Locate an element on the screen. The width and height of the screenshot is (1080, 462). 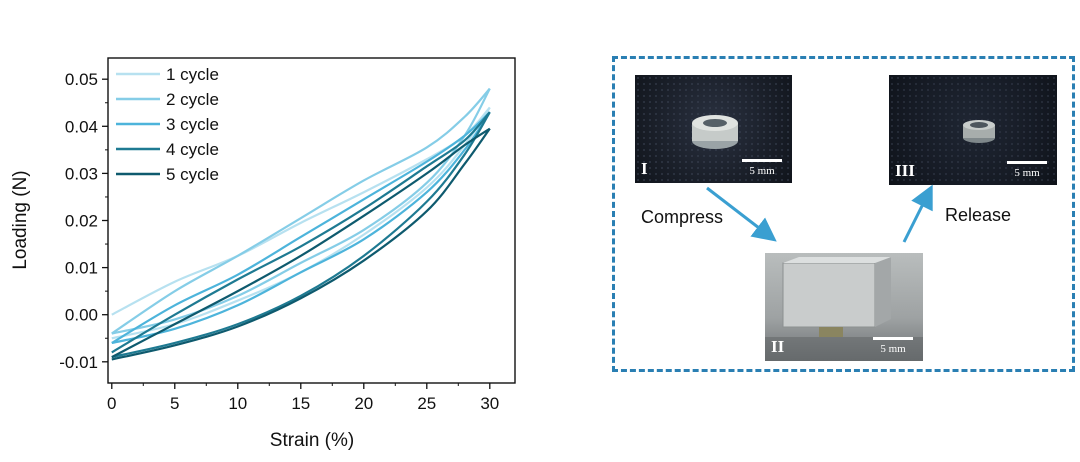
legend: 1 cycle 2 cycle 3 cycle 4 cycle 5 cycle is located at coordinates (167, 124).